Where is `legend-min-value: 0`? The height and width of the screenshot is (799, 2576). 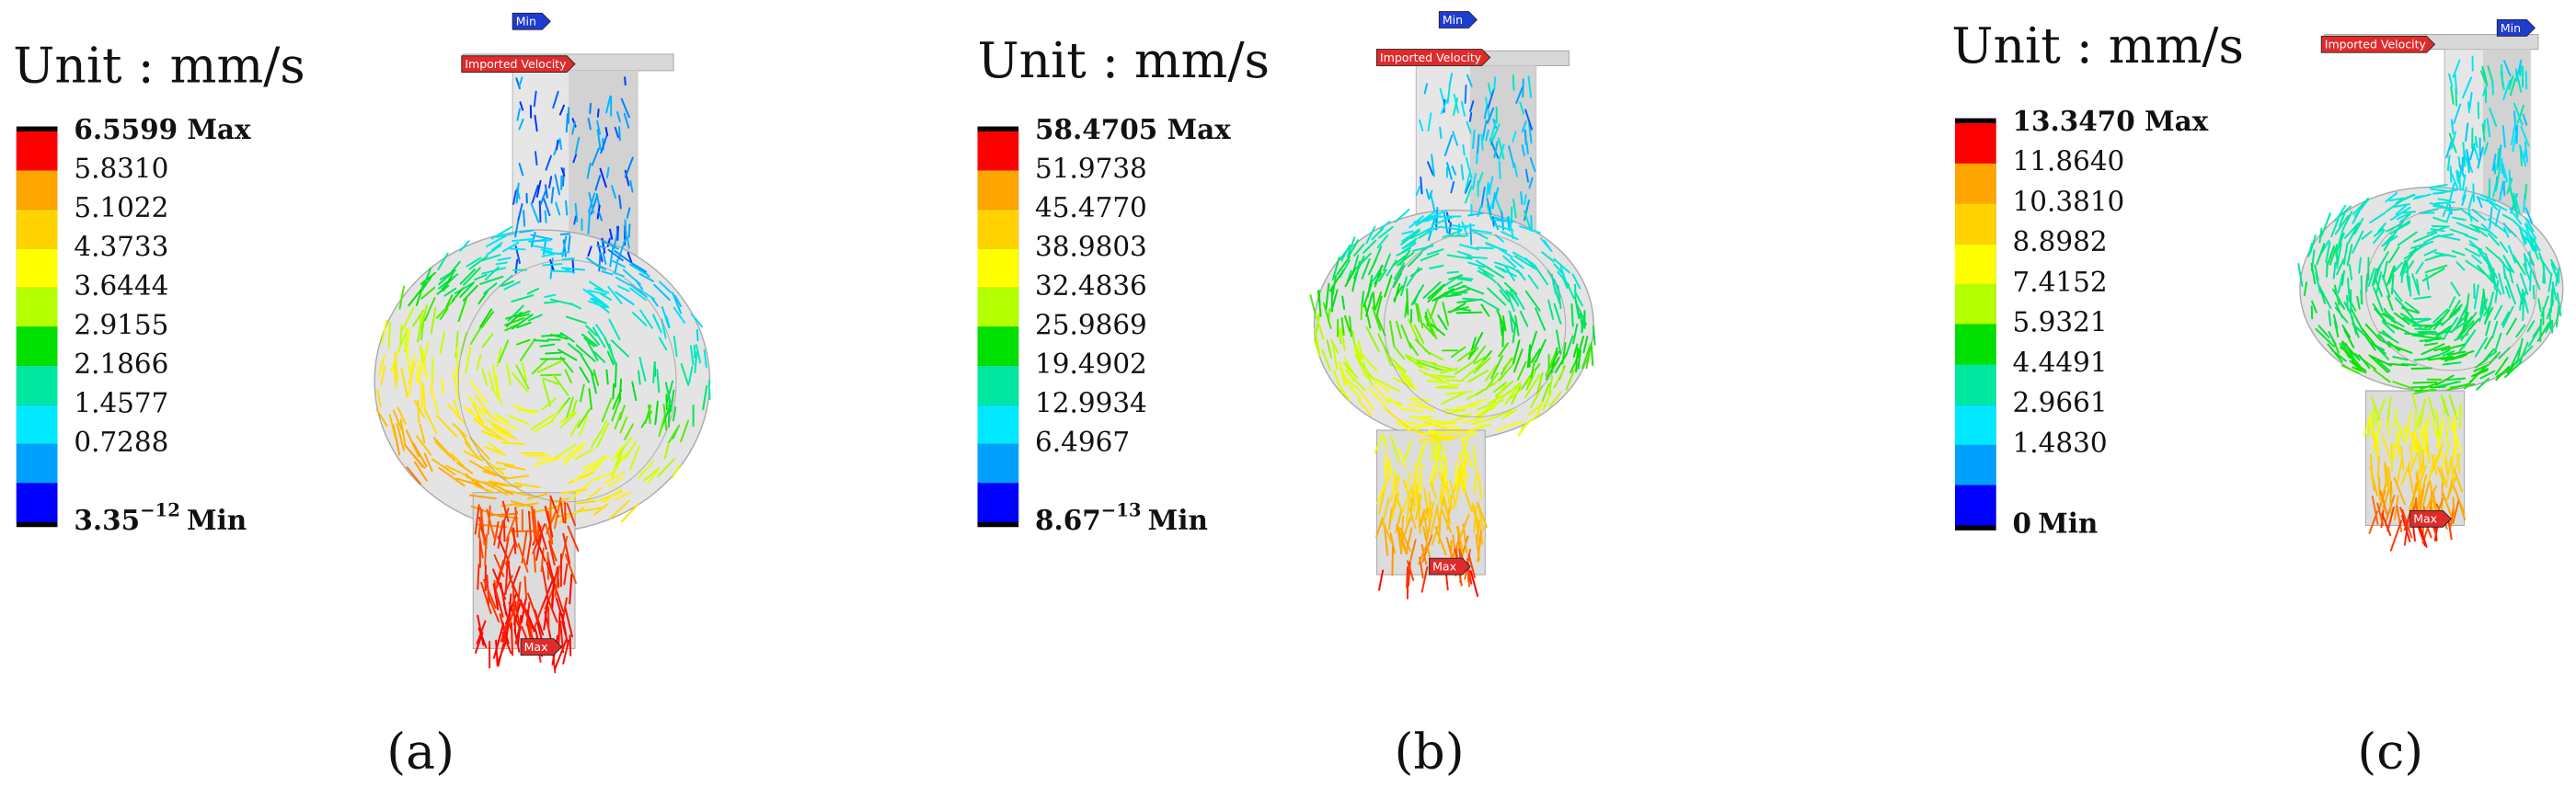
legend-min-value: 0 is located at coordinates (2022, 523).